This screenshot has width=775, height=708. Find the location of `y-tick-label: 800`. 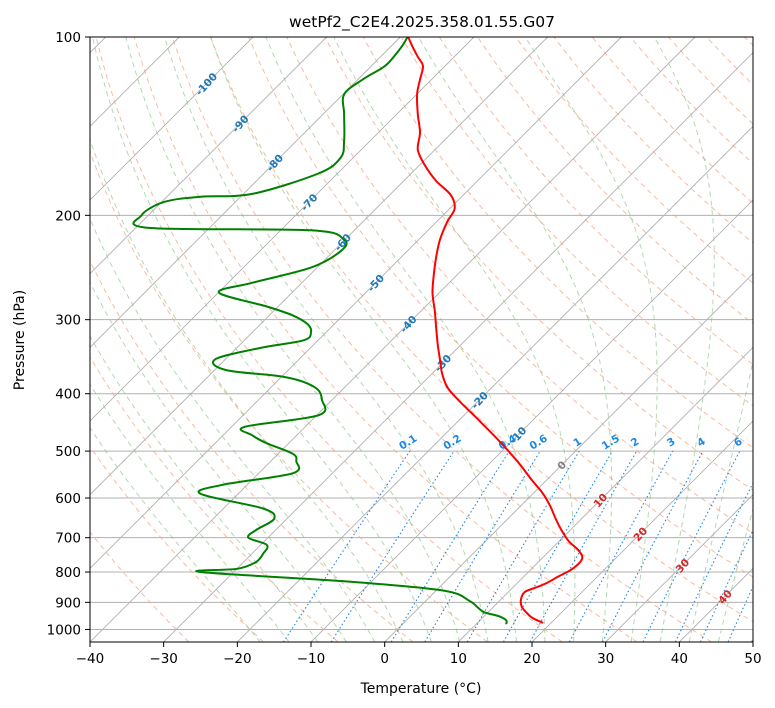

y-tick-label: 800 is located at coordinates (68, 573).